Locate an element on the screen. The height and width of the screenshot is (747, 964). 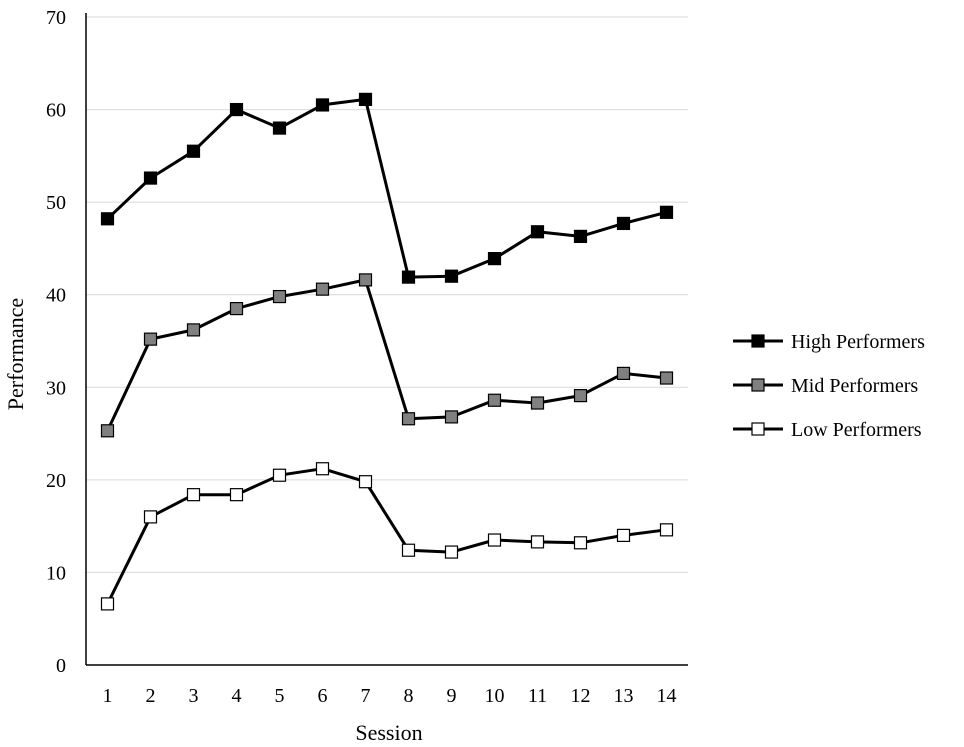
legend-item: Low Performers is located at coordinates (827, 430).